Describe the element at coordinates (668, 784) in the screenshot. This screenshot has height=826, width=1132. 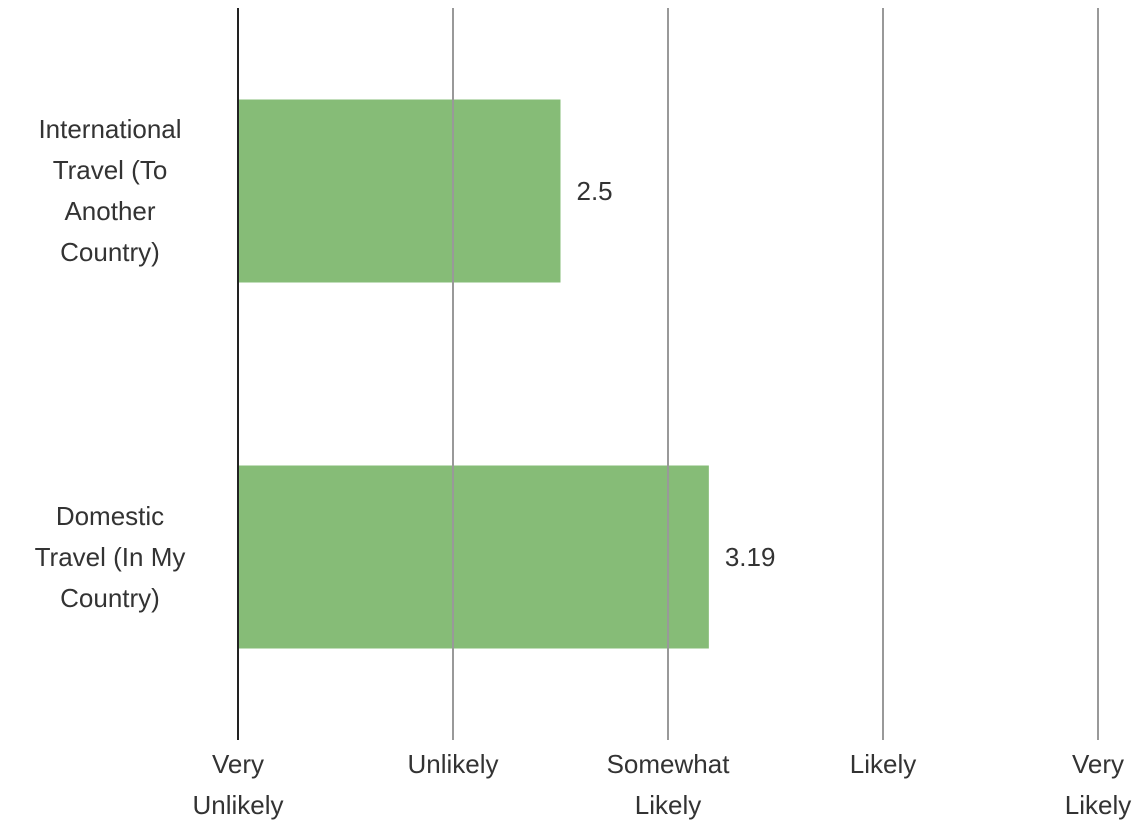
I see `x-tick-label: Somewhat Likely` at that location.